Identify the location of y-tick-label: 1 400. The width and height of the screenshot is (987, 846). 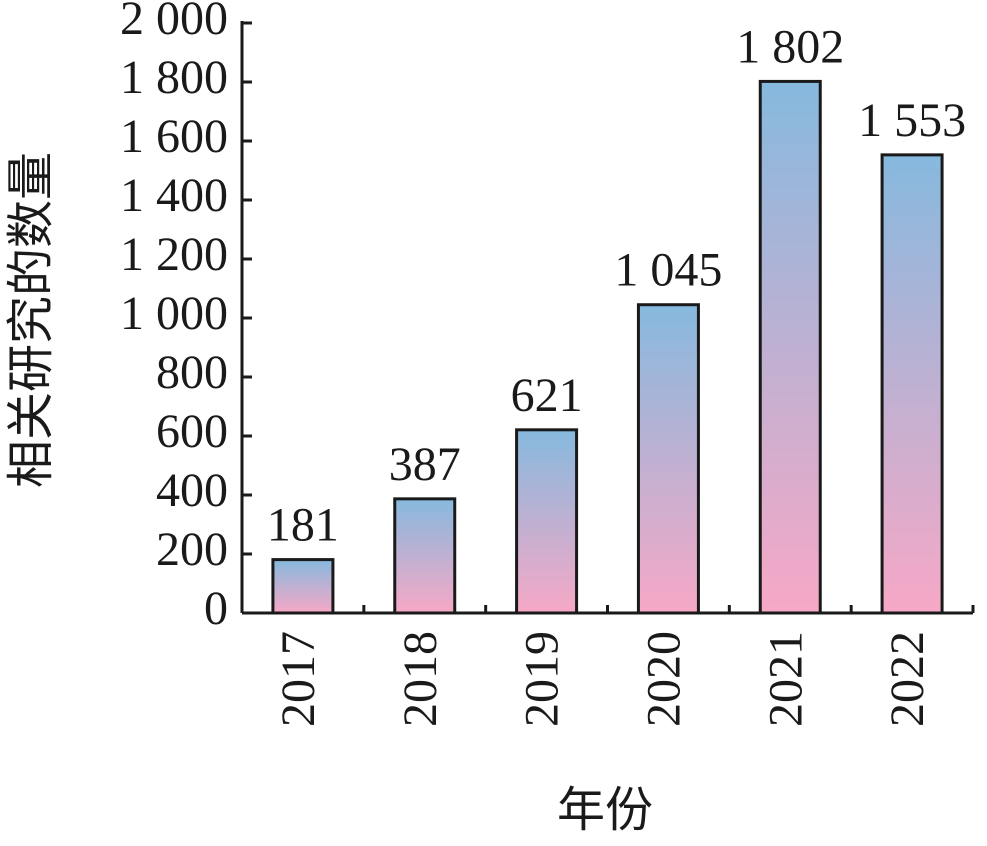
(174, 195).